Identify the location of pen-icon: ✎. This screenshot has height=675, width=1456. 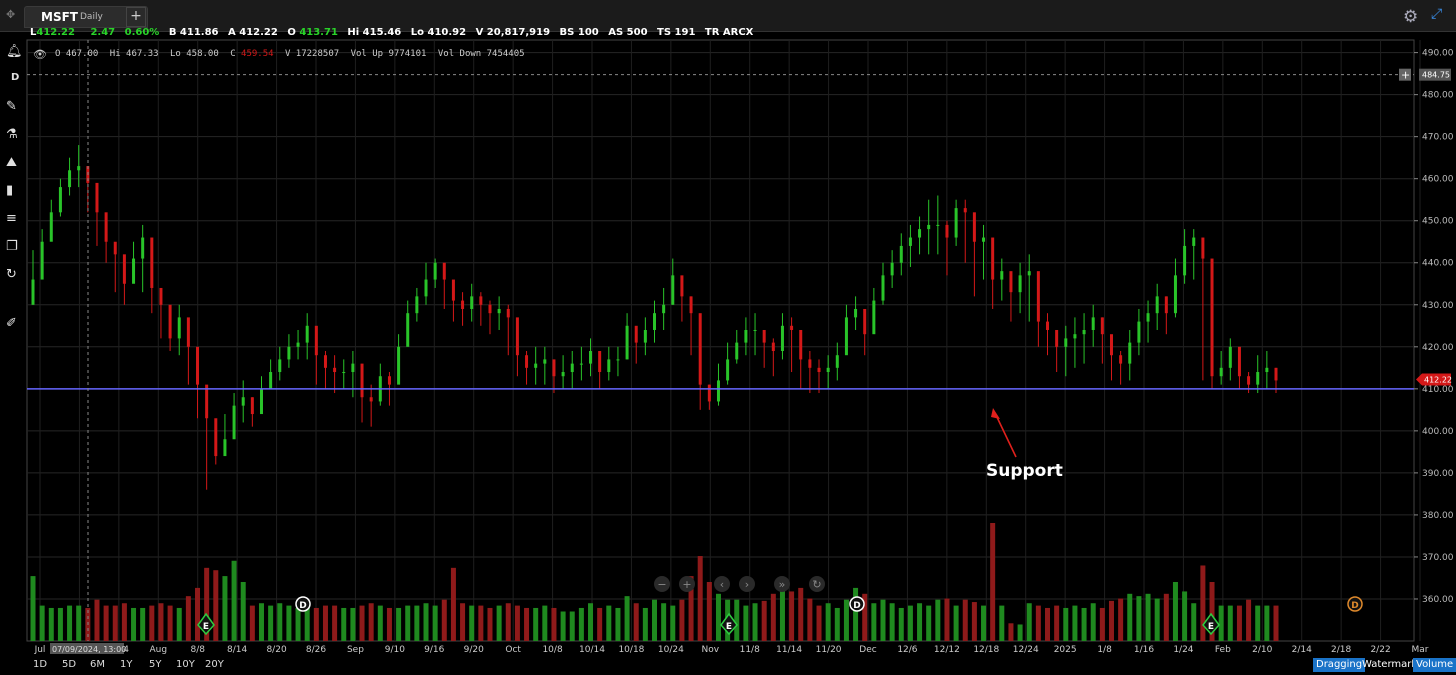
(11, 106).